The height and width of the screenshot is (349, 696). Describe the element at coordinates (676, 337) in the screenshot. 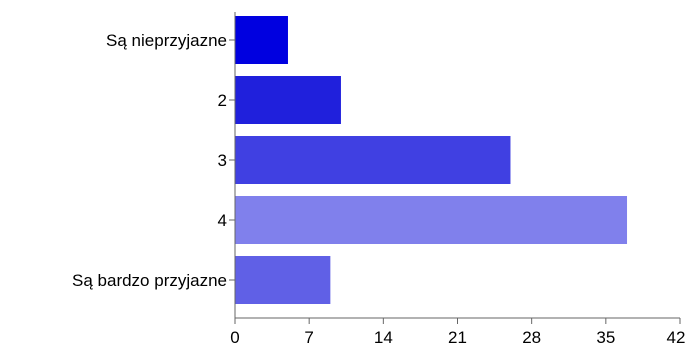

I see `x-tick-label: 42` at that location.